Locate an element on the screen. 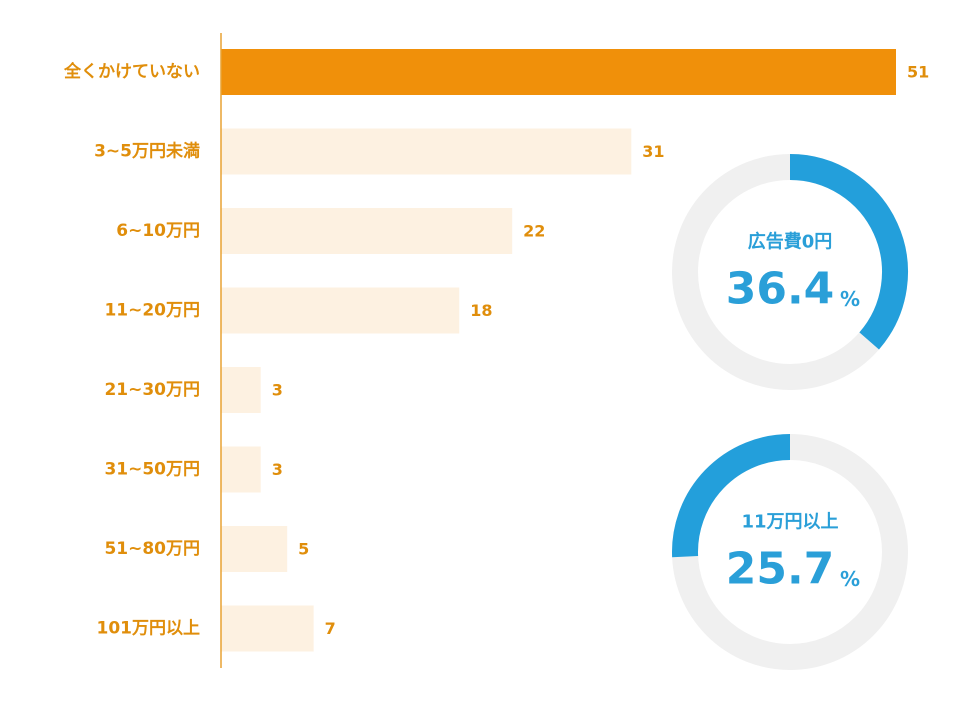  category-label: 6~10万円 is located at coordinates (158, 231).